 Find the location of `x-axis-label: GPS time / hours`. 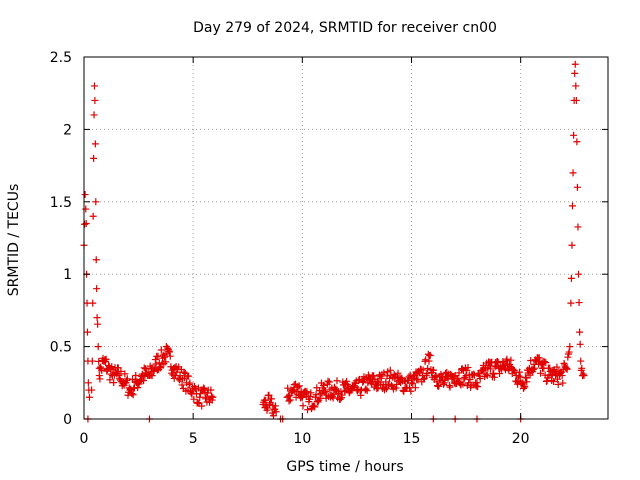

x-axis-label: GPS time / hours is located at coordinates (344, 467).